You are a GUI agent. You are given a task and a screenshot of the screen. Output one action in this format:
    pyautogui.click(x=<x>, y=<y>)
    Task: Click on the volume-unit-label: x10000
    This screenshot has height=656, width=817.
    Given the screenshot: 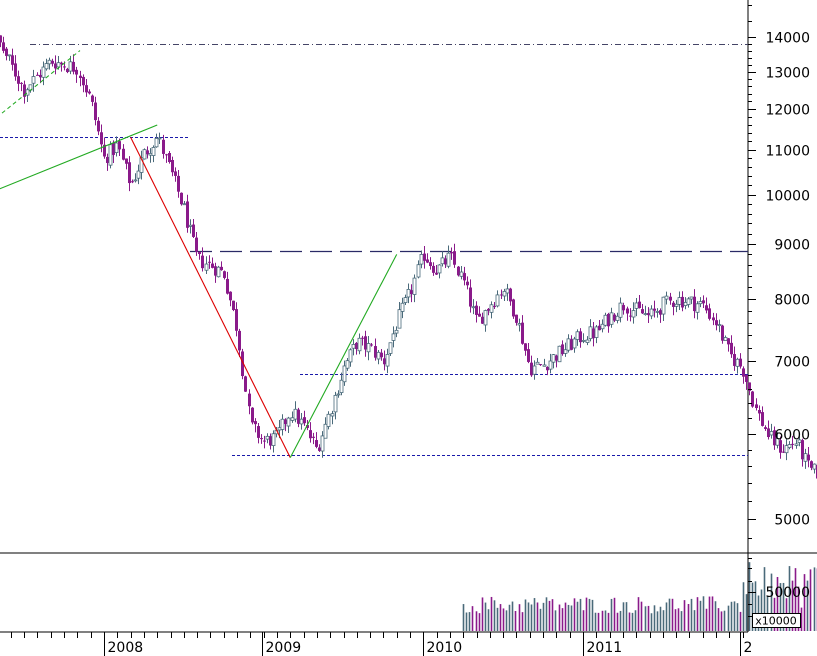 What is the action you would take?
    pyautogui.click(x=776, y=621)
    